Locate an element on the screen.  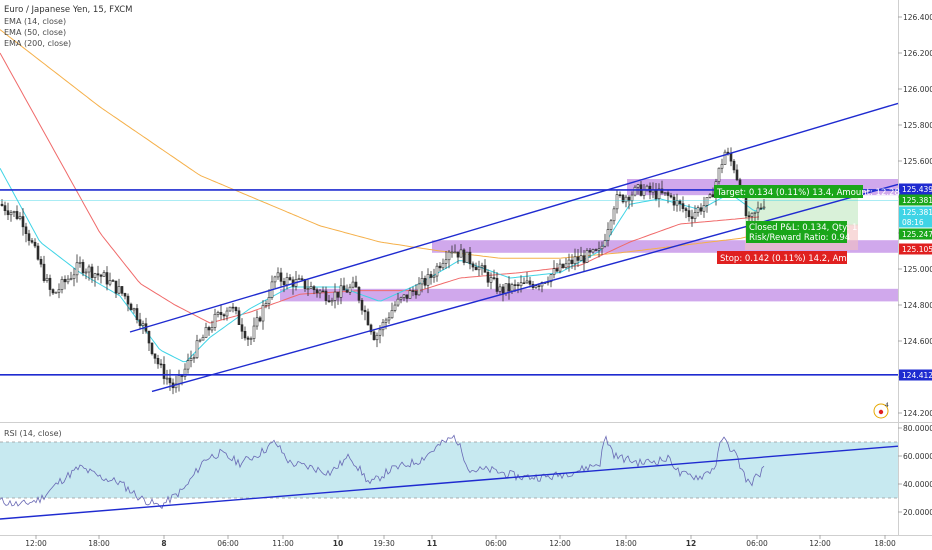
pnl-label-1: Closed P&L: 0.134, Qty: 17 is located at coordinates (806, 228).